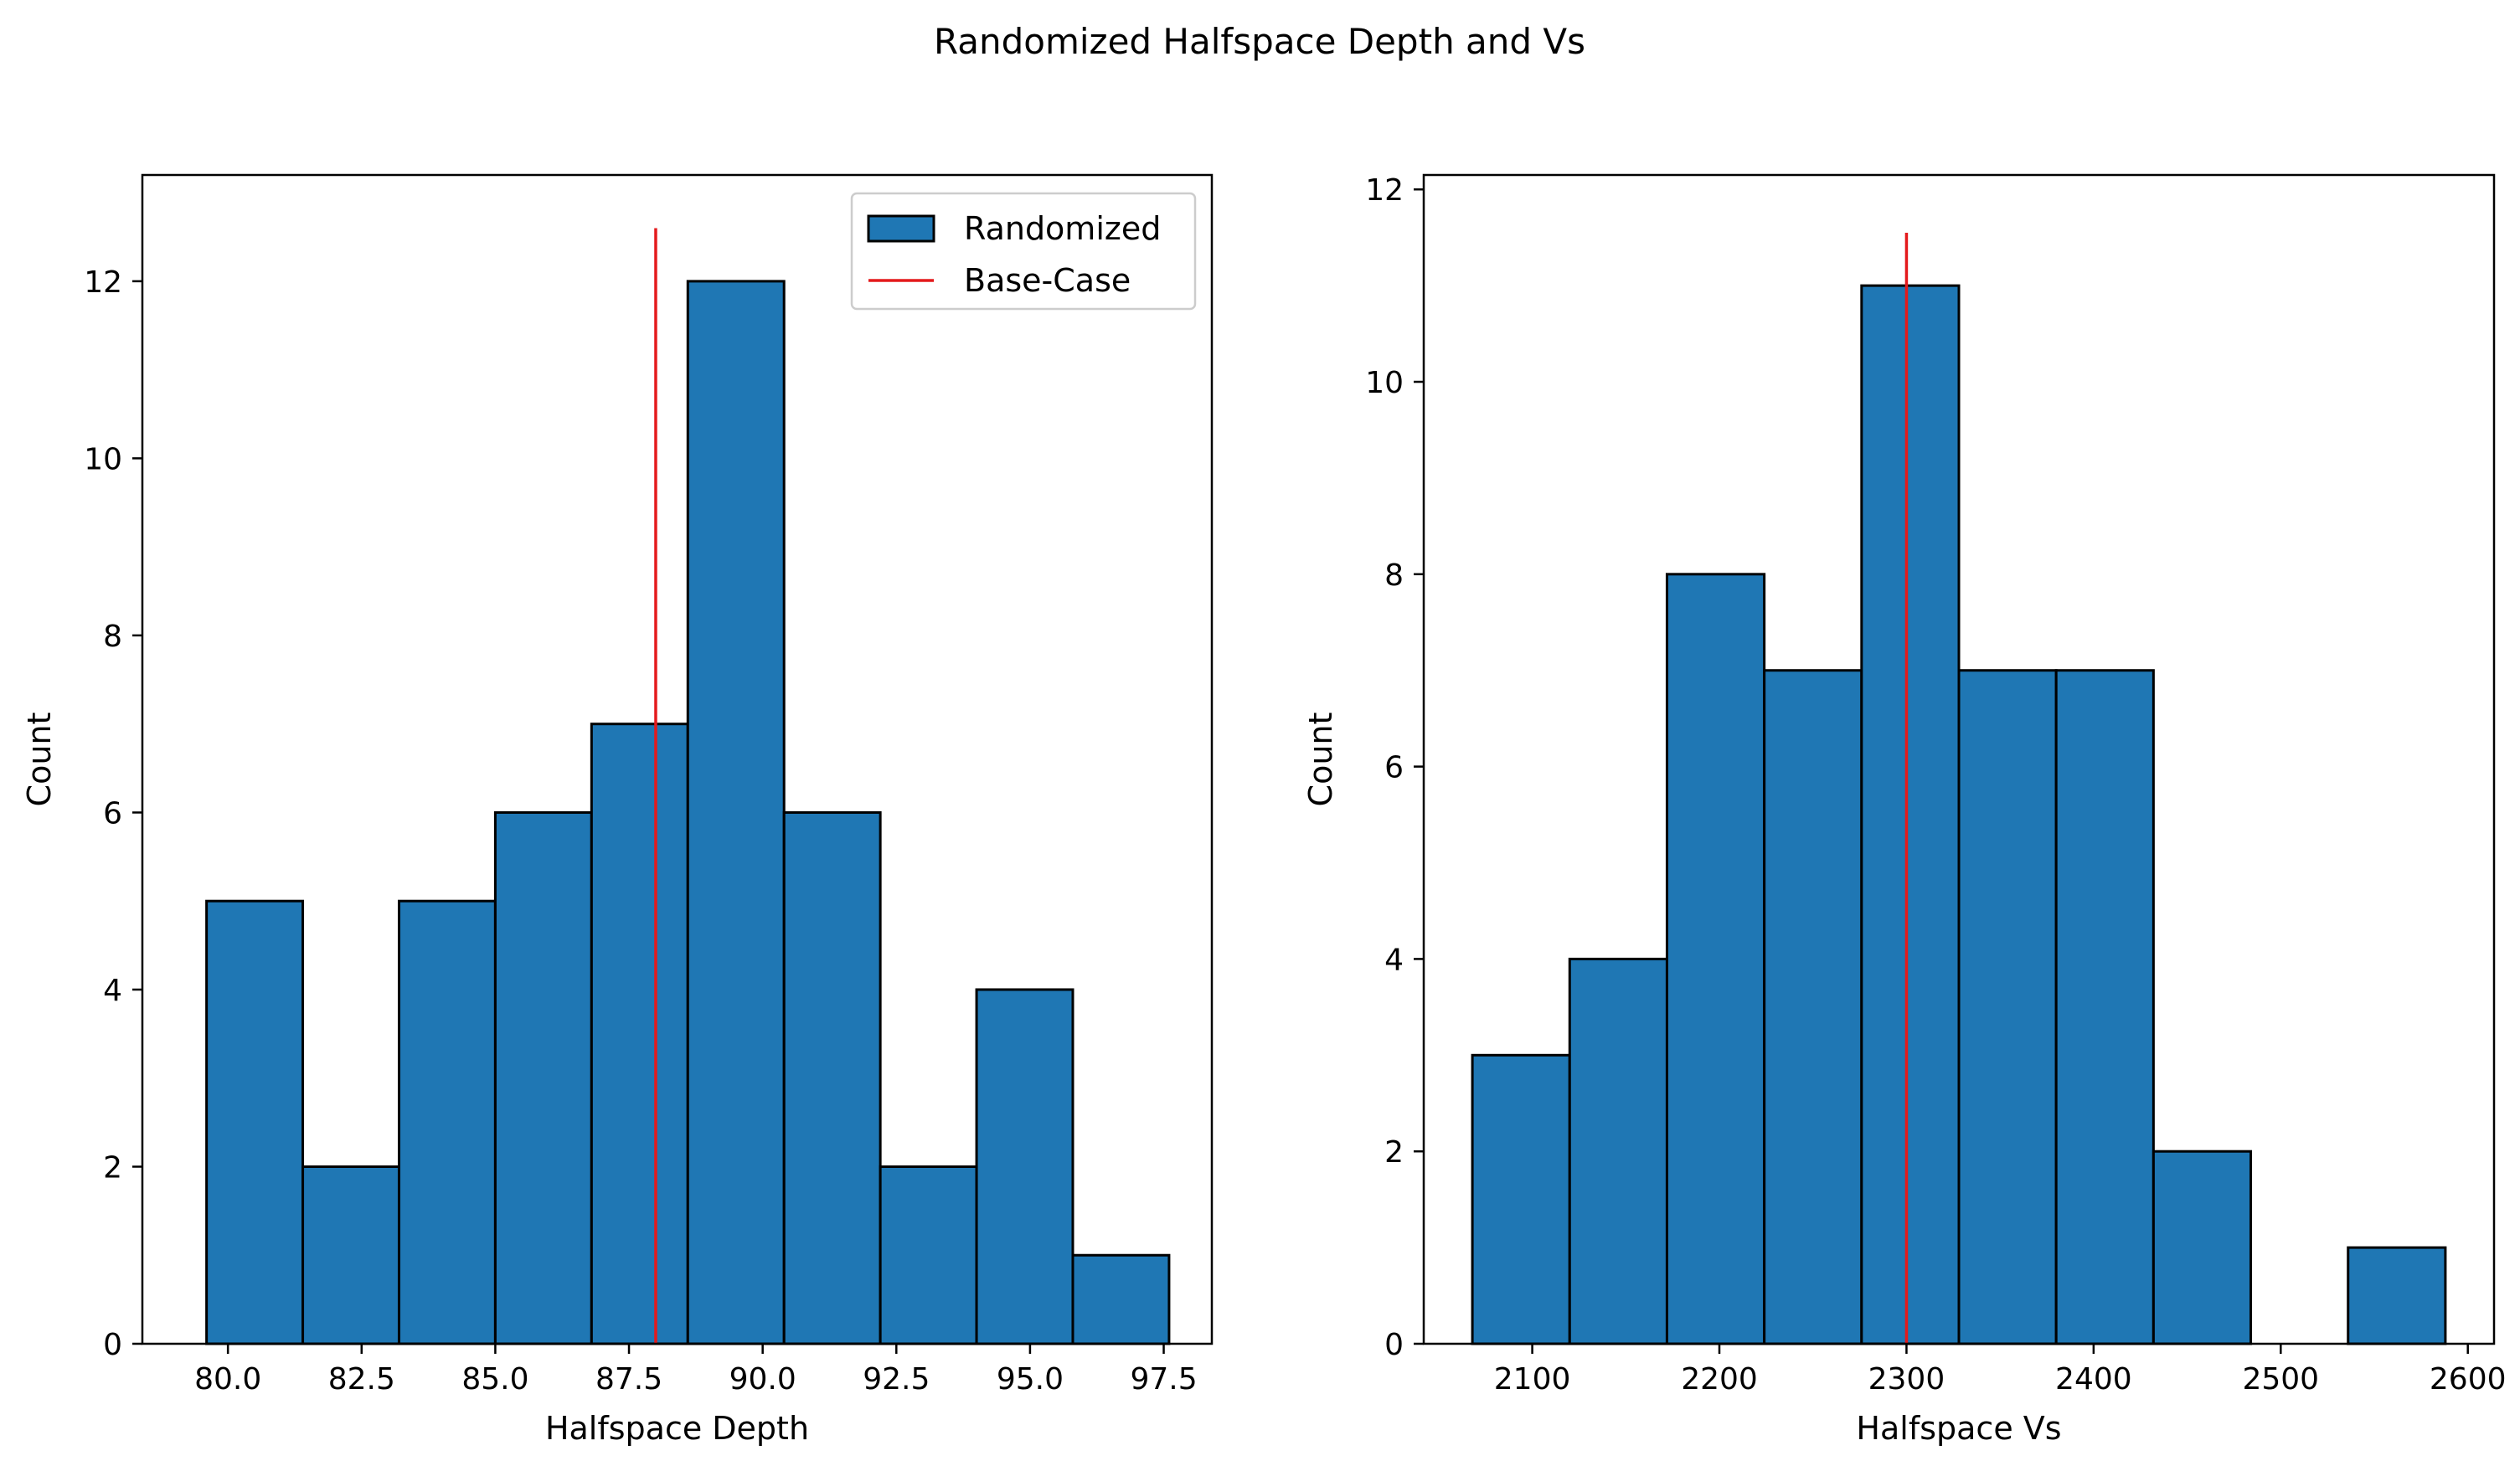 Image resolution: width=2520 pixels, height=1466 pixels. What do you see at coordinates (1047, 280) in the screenshot?
I see `legend-label: Base-Case` at bounding box center [1047, 280].